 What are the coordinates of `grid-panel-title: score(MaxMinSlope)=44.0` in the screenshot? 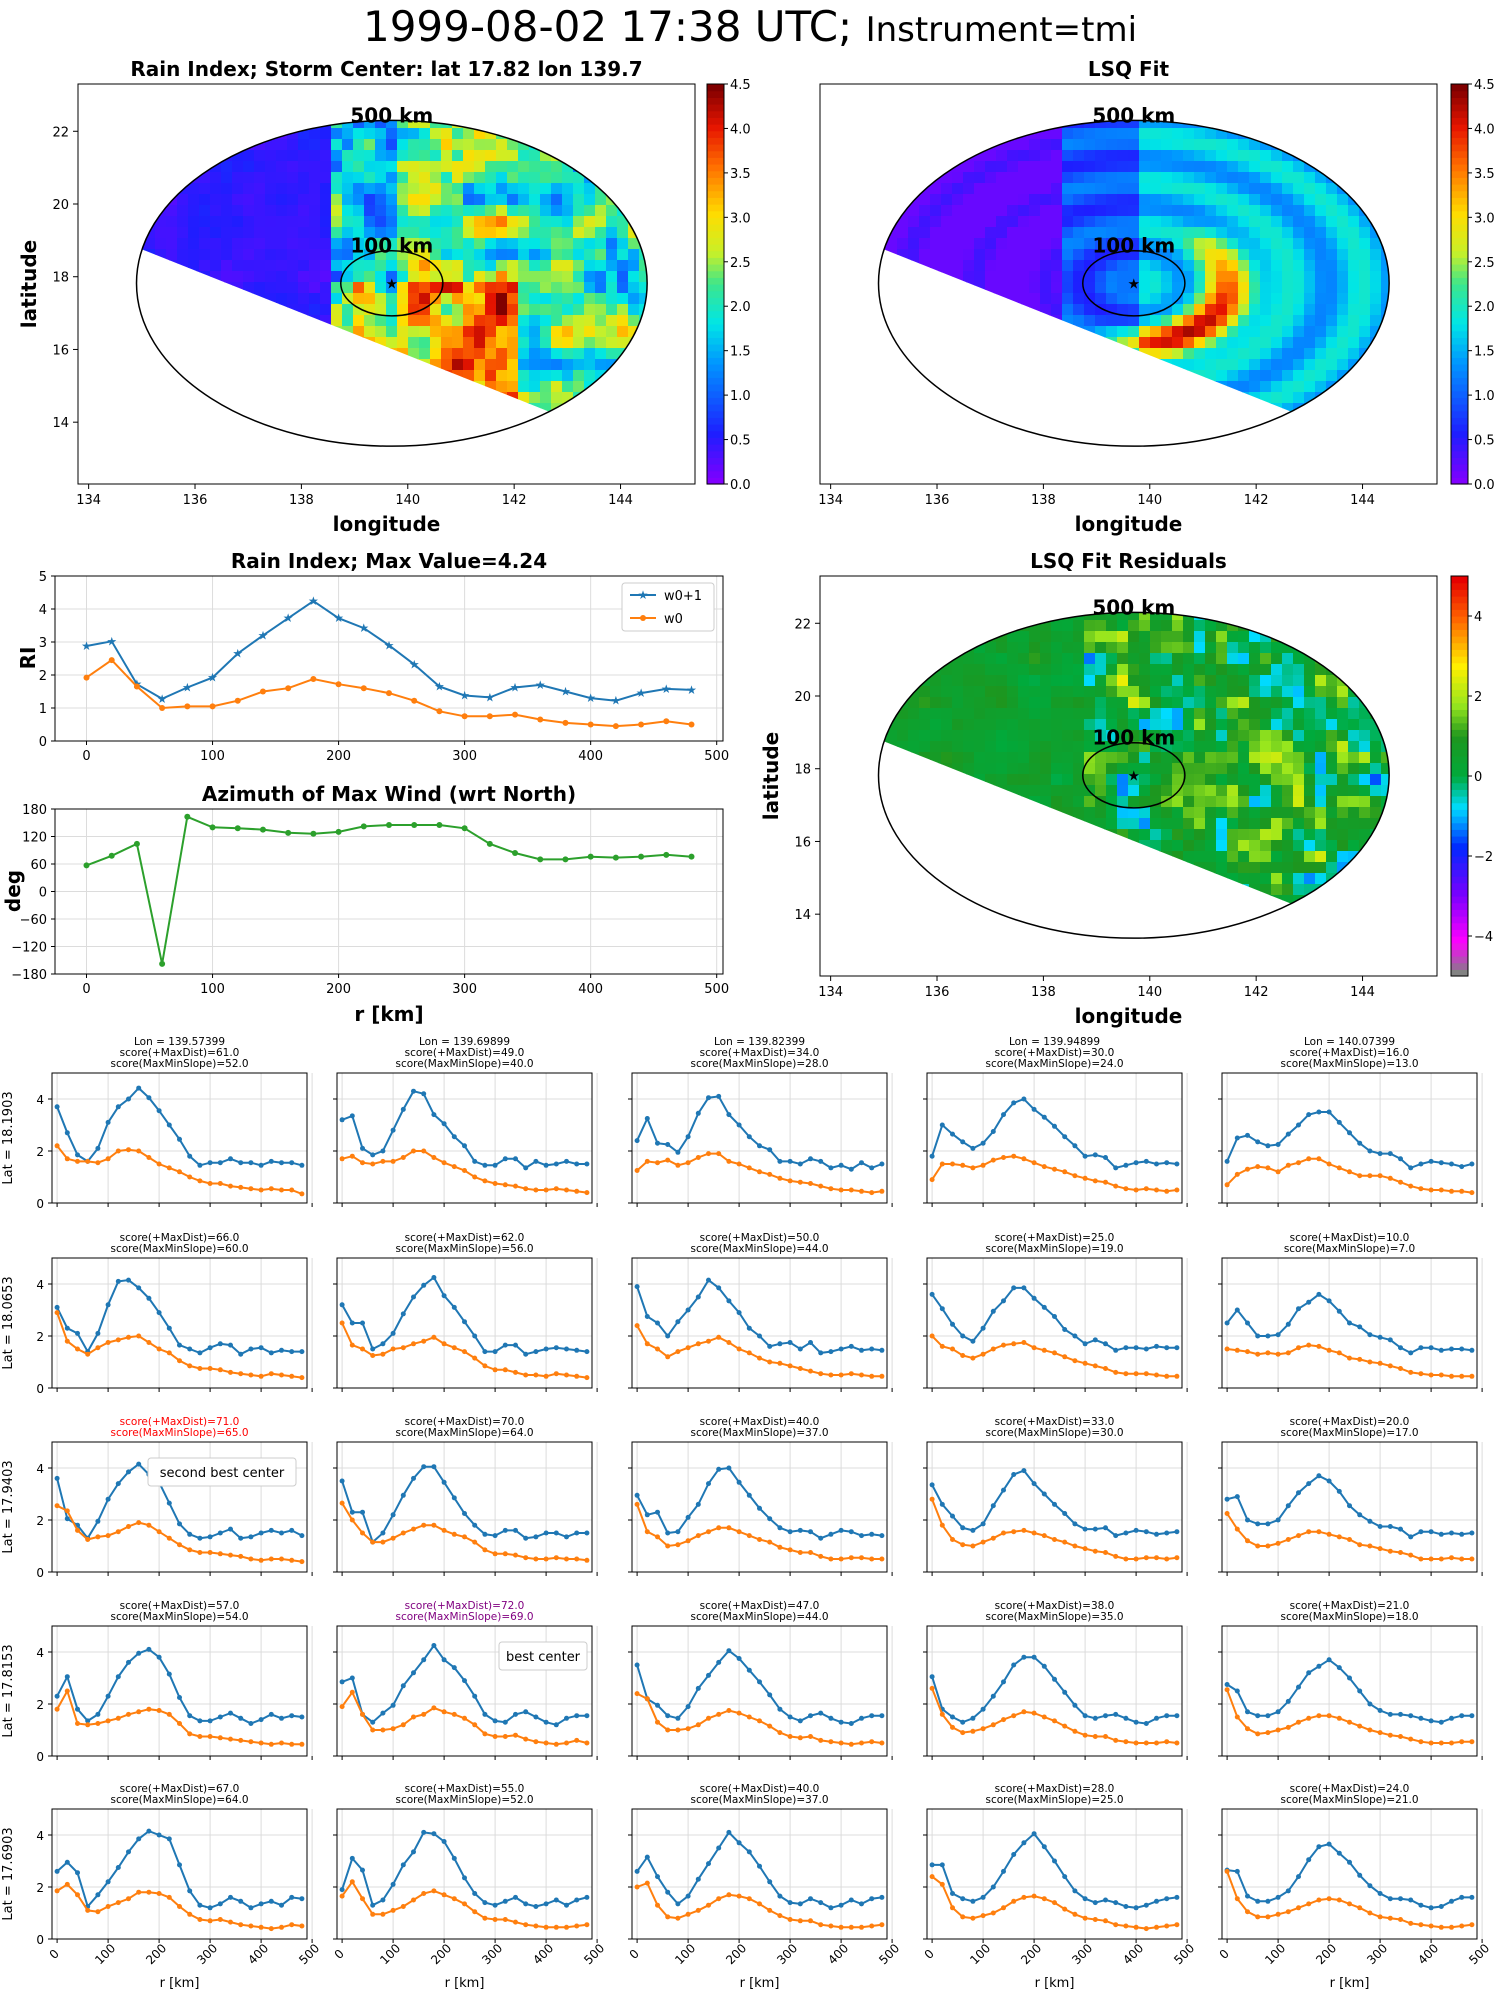 It's located at (759, 1249).